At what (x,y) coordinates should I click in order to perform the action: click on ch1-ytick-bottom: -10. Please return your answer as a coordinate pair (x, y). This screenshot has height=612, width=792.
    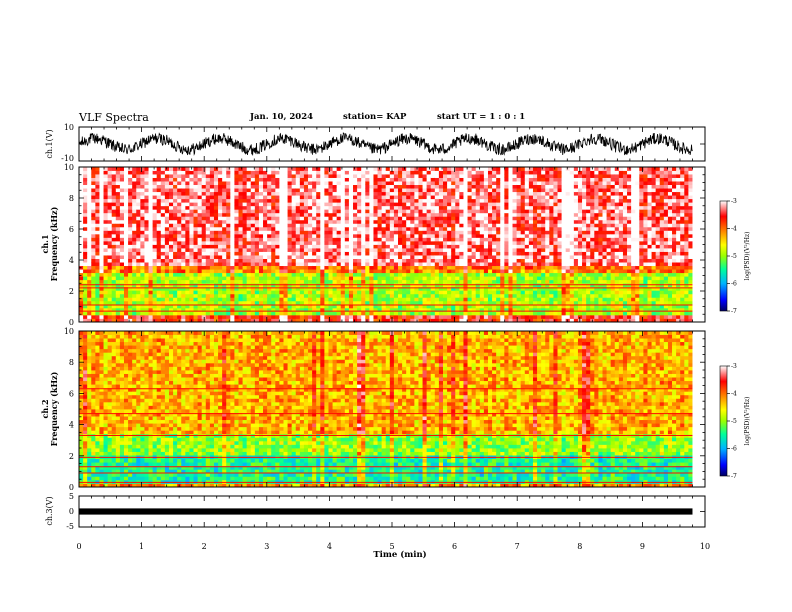
    Looking at the image, I should click on (67, 158).